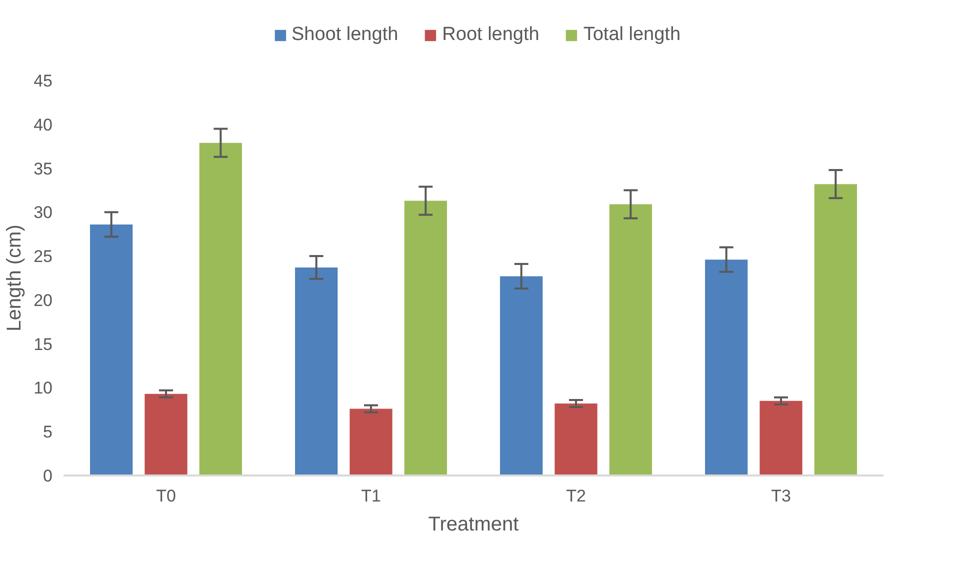  What do you see at coordinates (632, 35) in the screenshot?
I see `legend-label: Total length` at bounding box center [632, 35].